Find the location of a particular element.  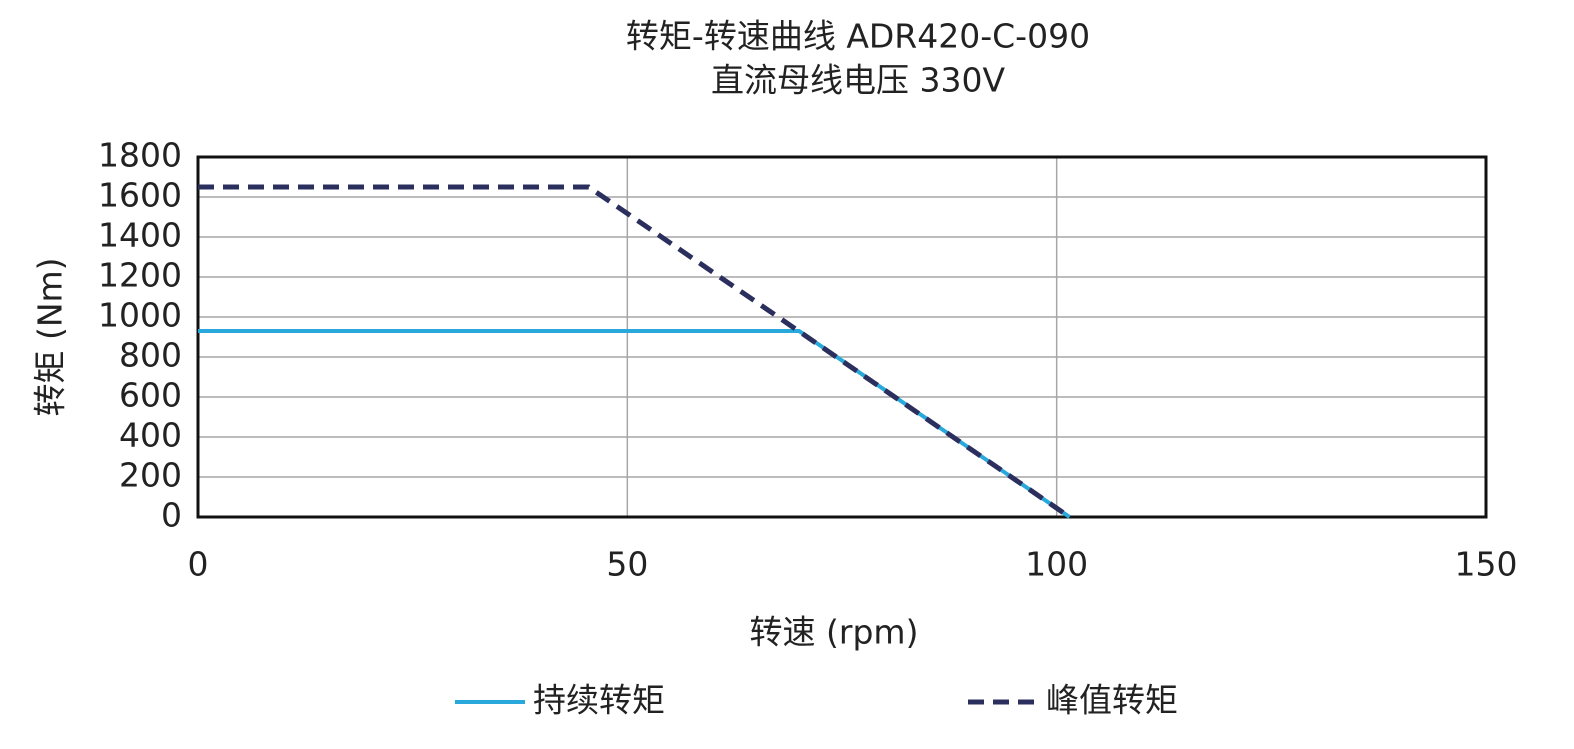

y-axis-label: 转矩 (Nm) is located at coordinates (50, 336).